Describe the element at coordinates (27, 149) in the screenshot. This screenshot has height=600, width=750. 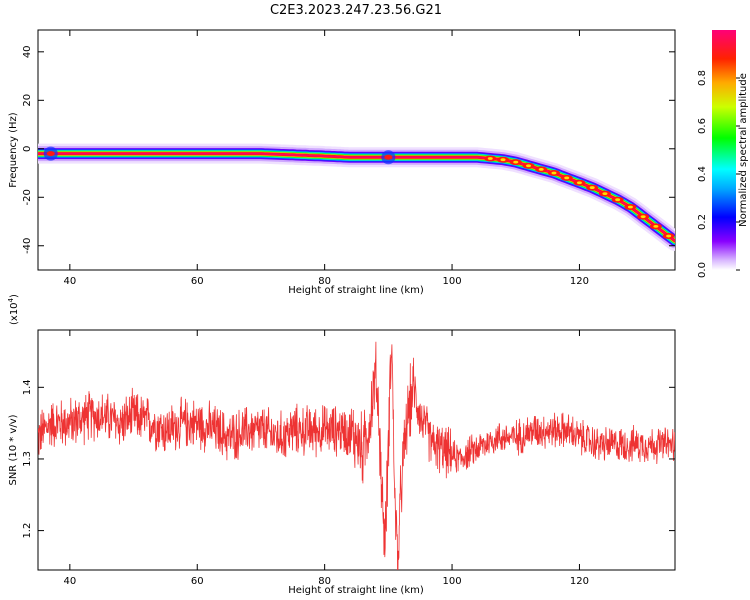
I see `ytick-label: 0` at that location.